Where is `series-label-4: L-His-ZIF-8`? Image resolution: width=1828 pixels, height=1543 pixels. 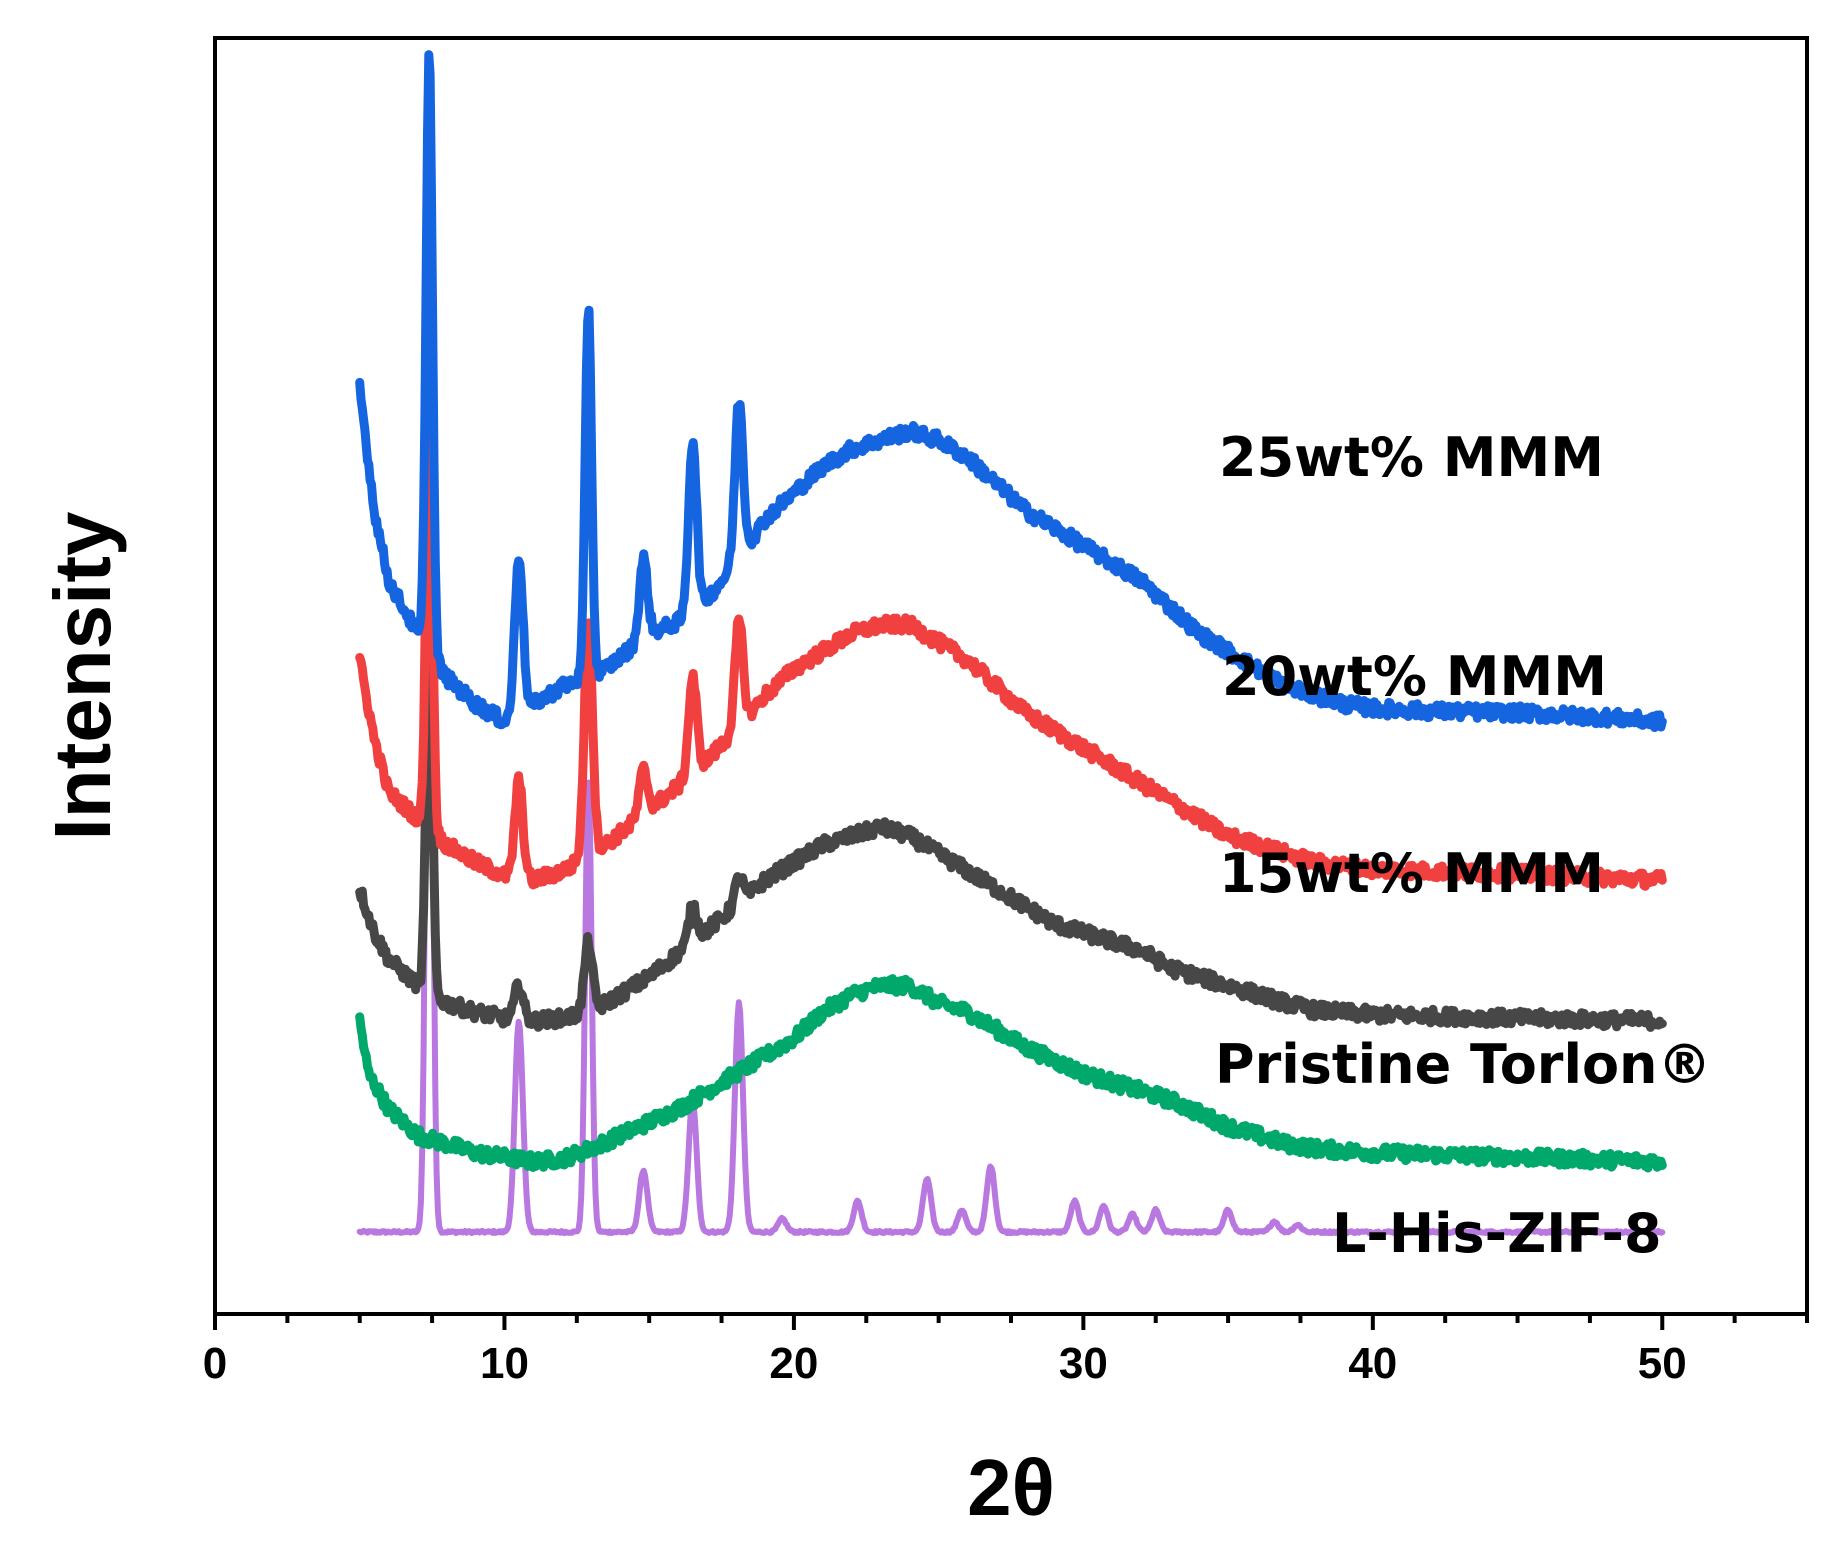
series-label-4: L-His-ZIF-8 is located at coordinates (1497, 1233).